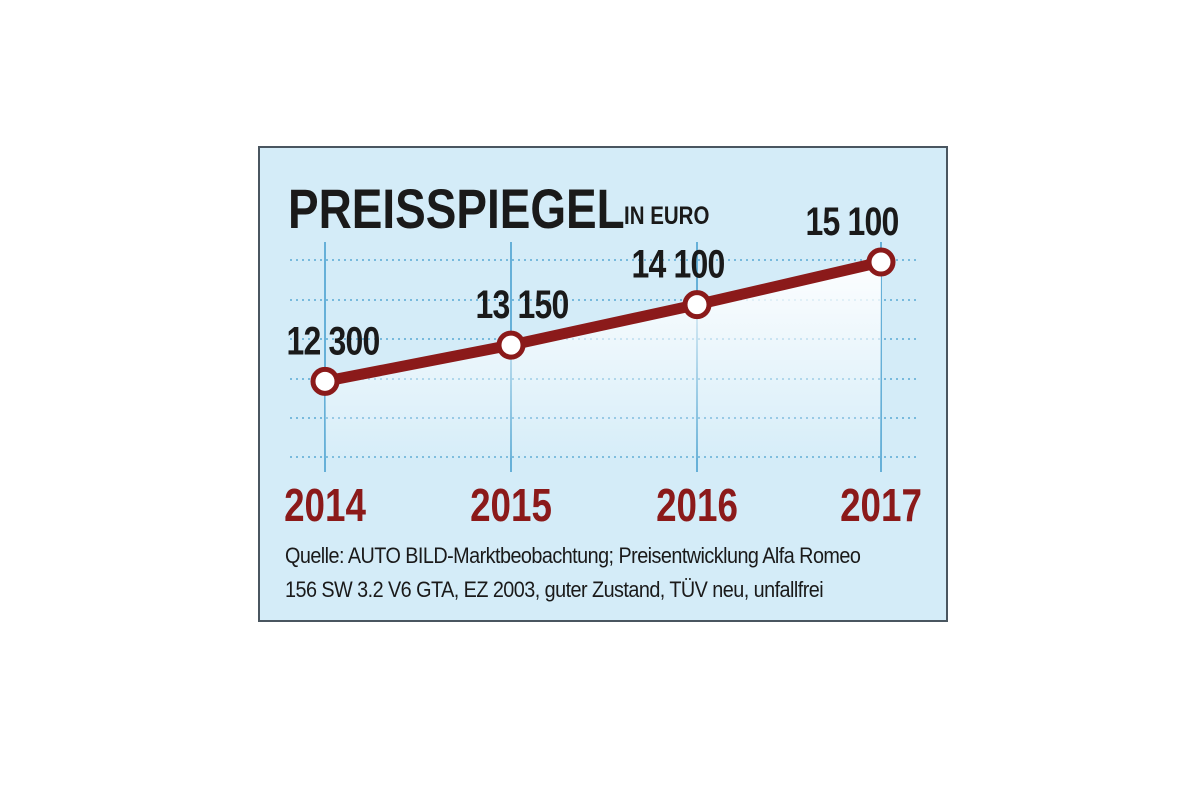 The height and width of the screenshot is (800, 1200). Describe the element at coordinates (603, 505) in the screenshot. I see `year-labels: 2014 2015 2016 2017` at that location.